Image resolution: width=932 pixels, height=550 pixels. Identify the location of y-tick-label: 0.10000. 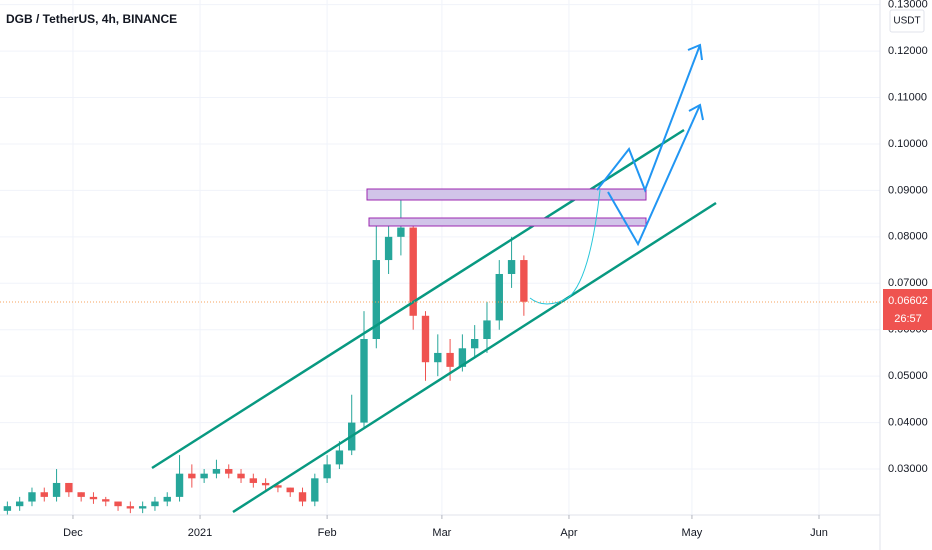
(908, 144).